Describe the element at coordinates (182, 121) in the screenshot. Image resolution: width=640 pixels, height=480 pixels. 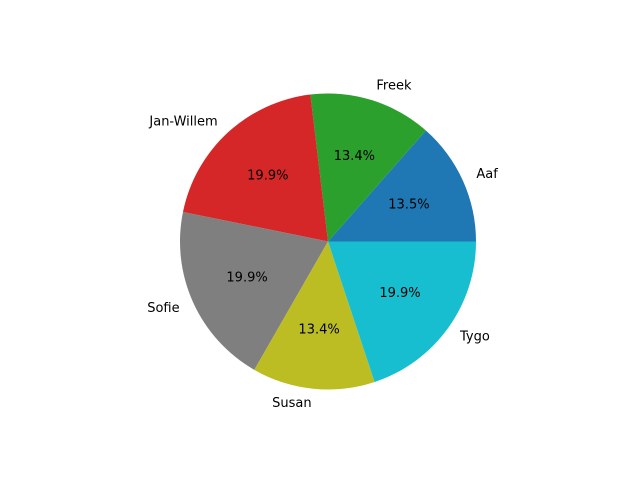
I see `slice-label: Jan-Willem` at that location.